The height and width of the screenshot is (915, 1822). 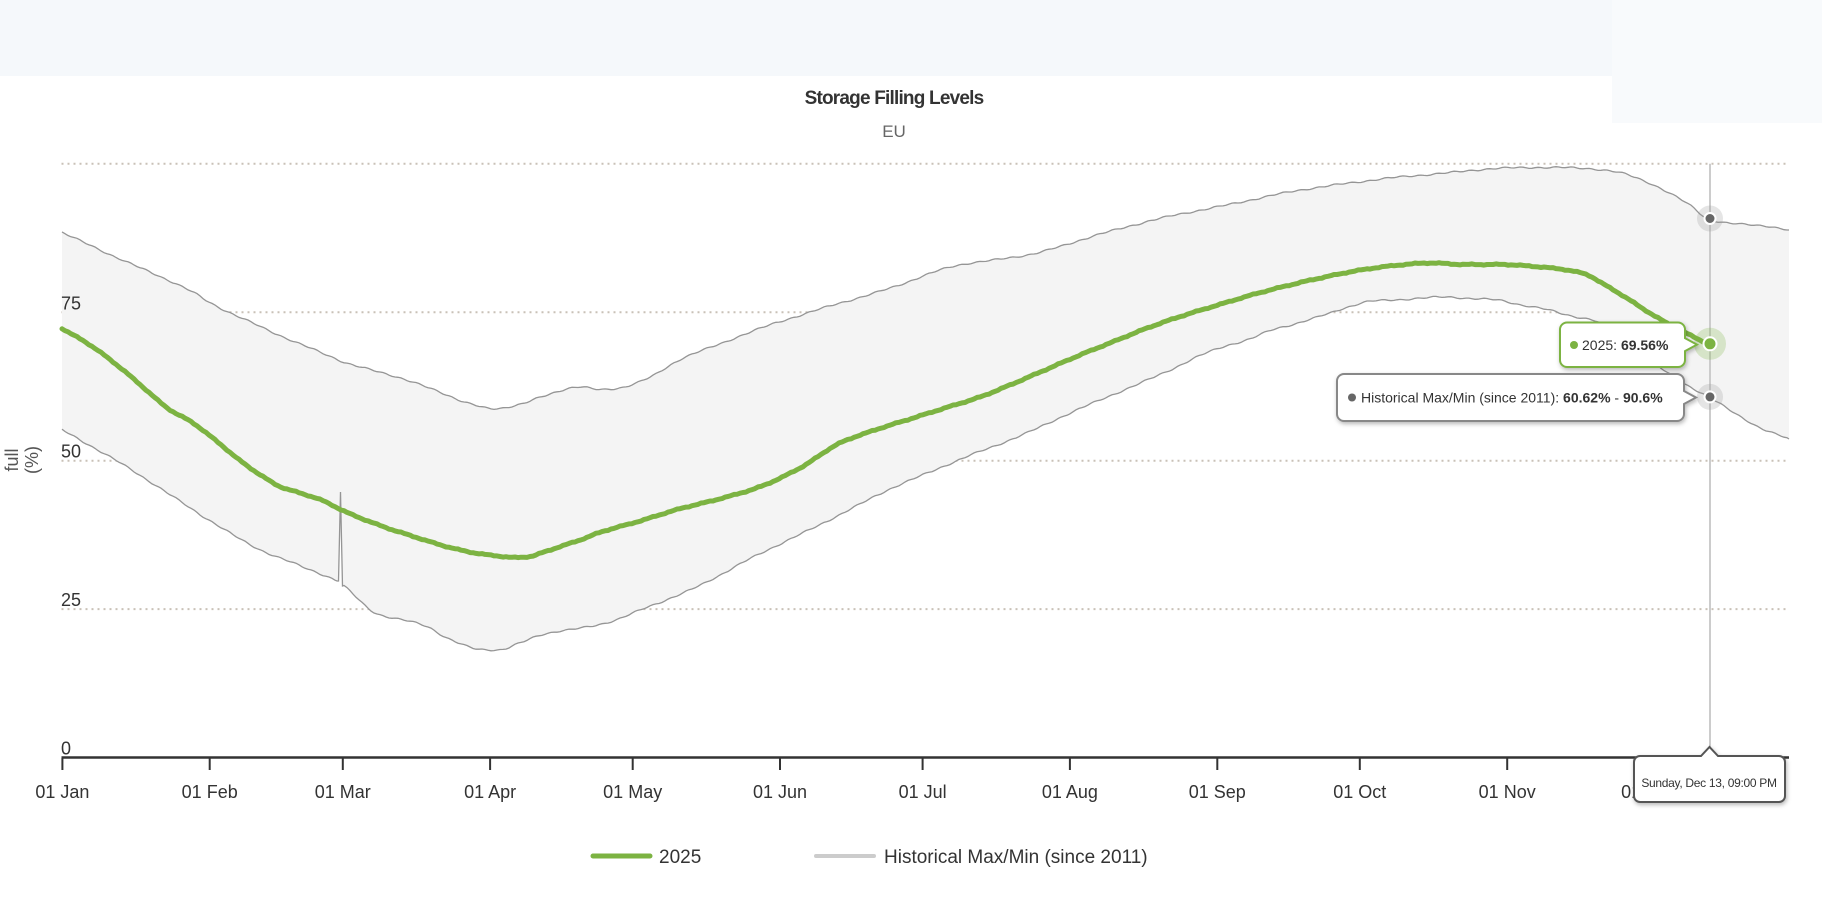 What do you see at coordinates (71, 600) in the screenshot?
I see `svg-text: 25` at bounding box center [71, 600].